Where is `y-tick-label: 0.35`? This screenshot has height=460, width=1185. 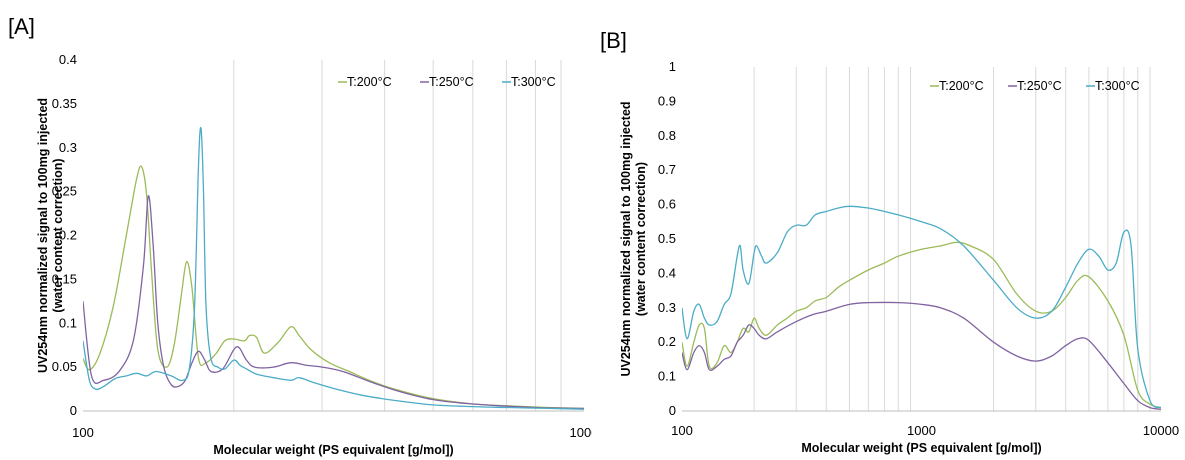 y-tick-label: 0.35 is located at coordinates (64, 103).